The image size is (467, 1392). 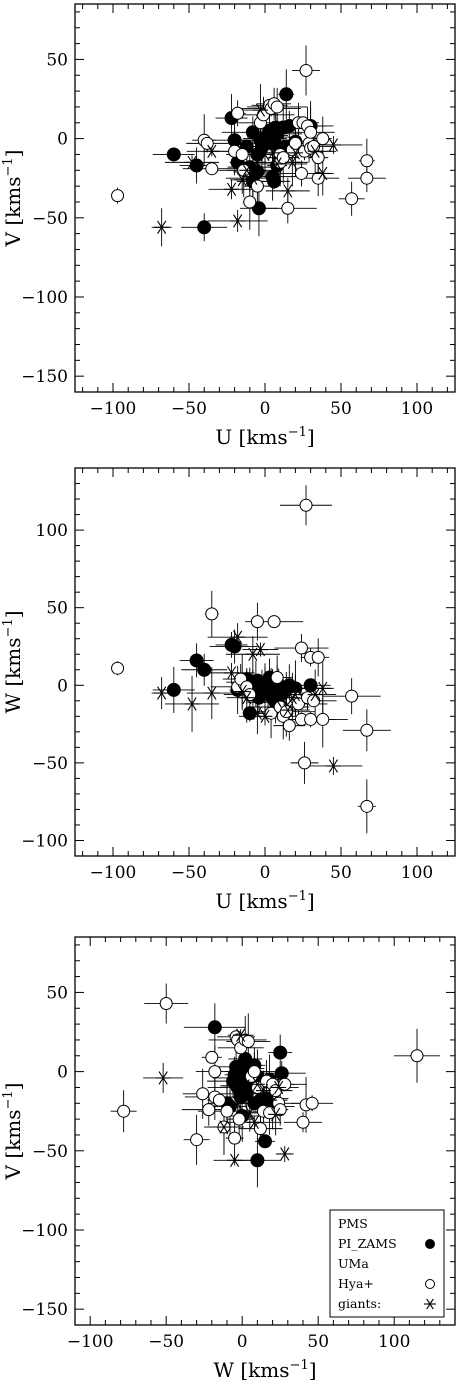 I want to click on legend-label: PMS, so click(x=353, y=1223).